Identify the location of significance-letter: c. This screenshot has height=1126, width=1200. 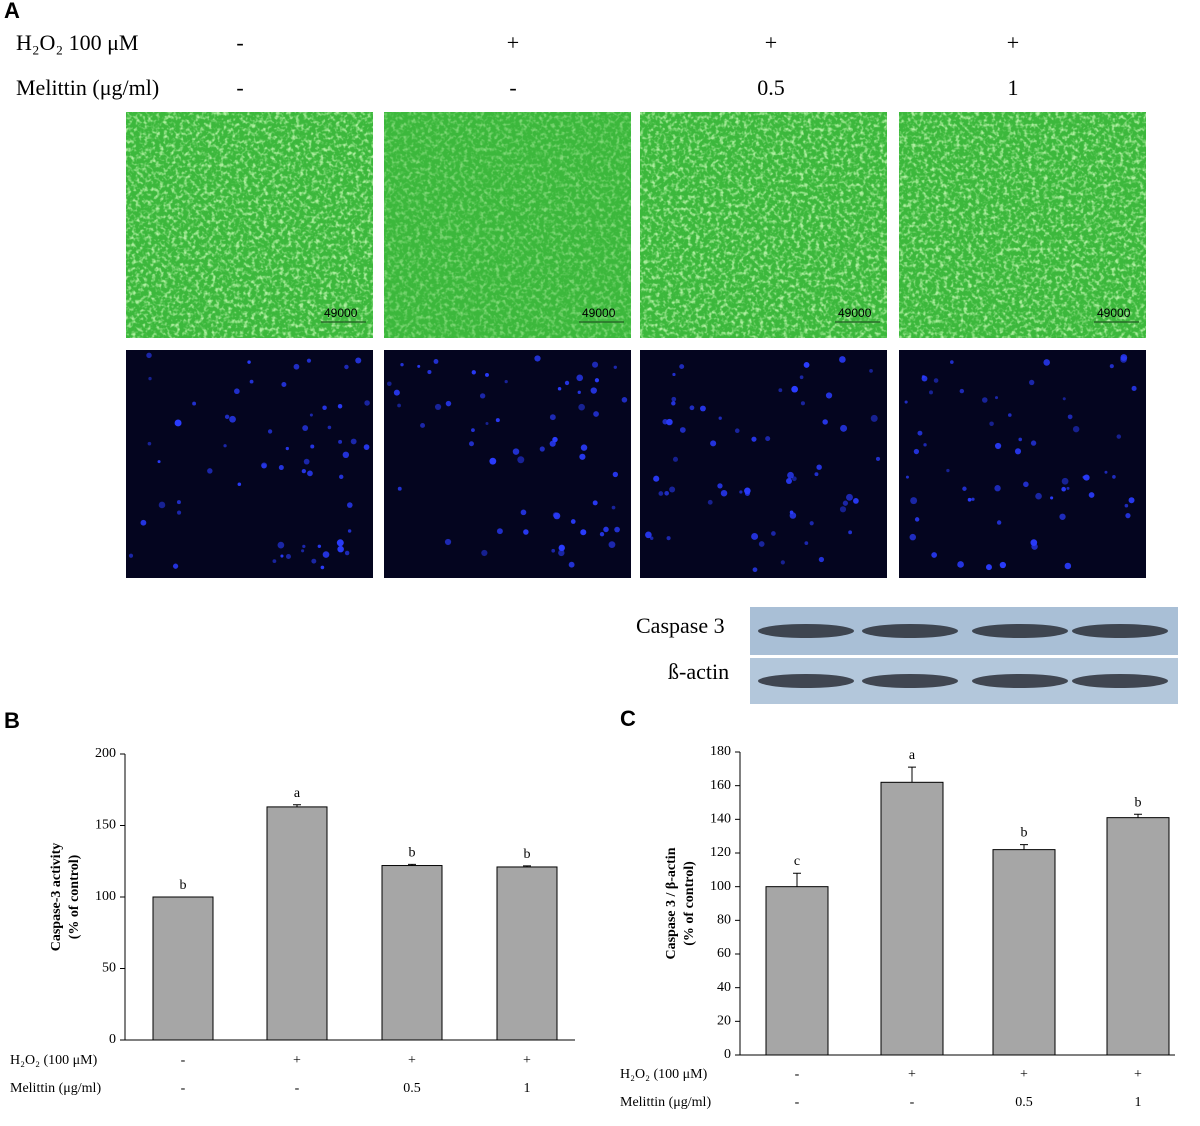
(797, 861).